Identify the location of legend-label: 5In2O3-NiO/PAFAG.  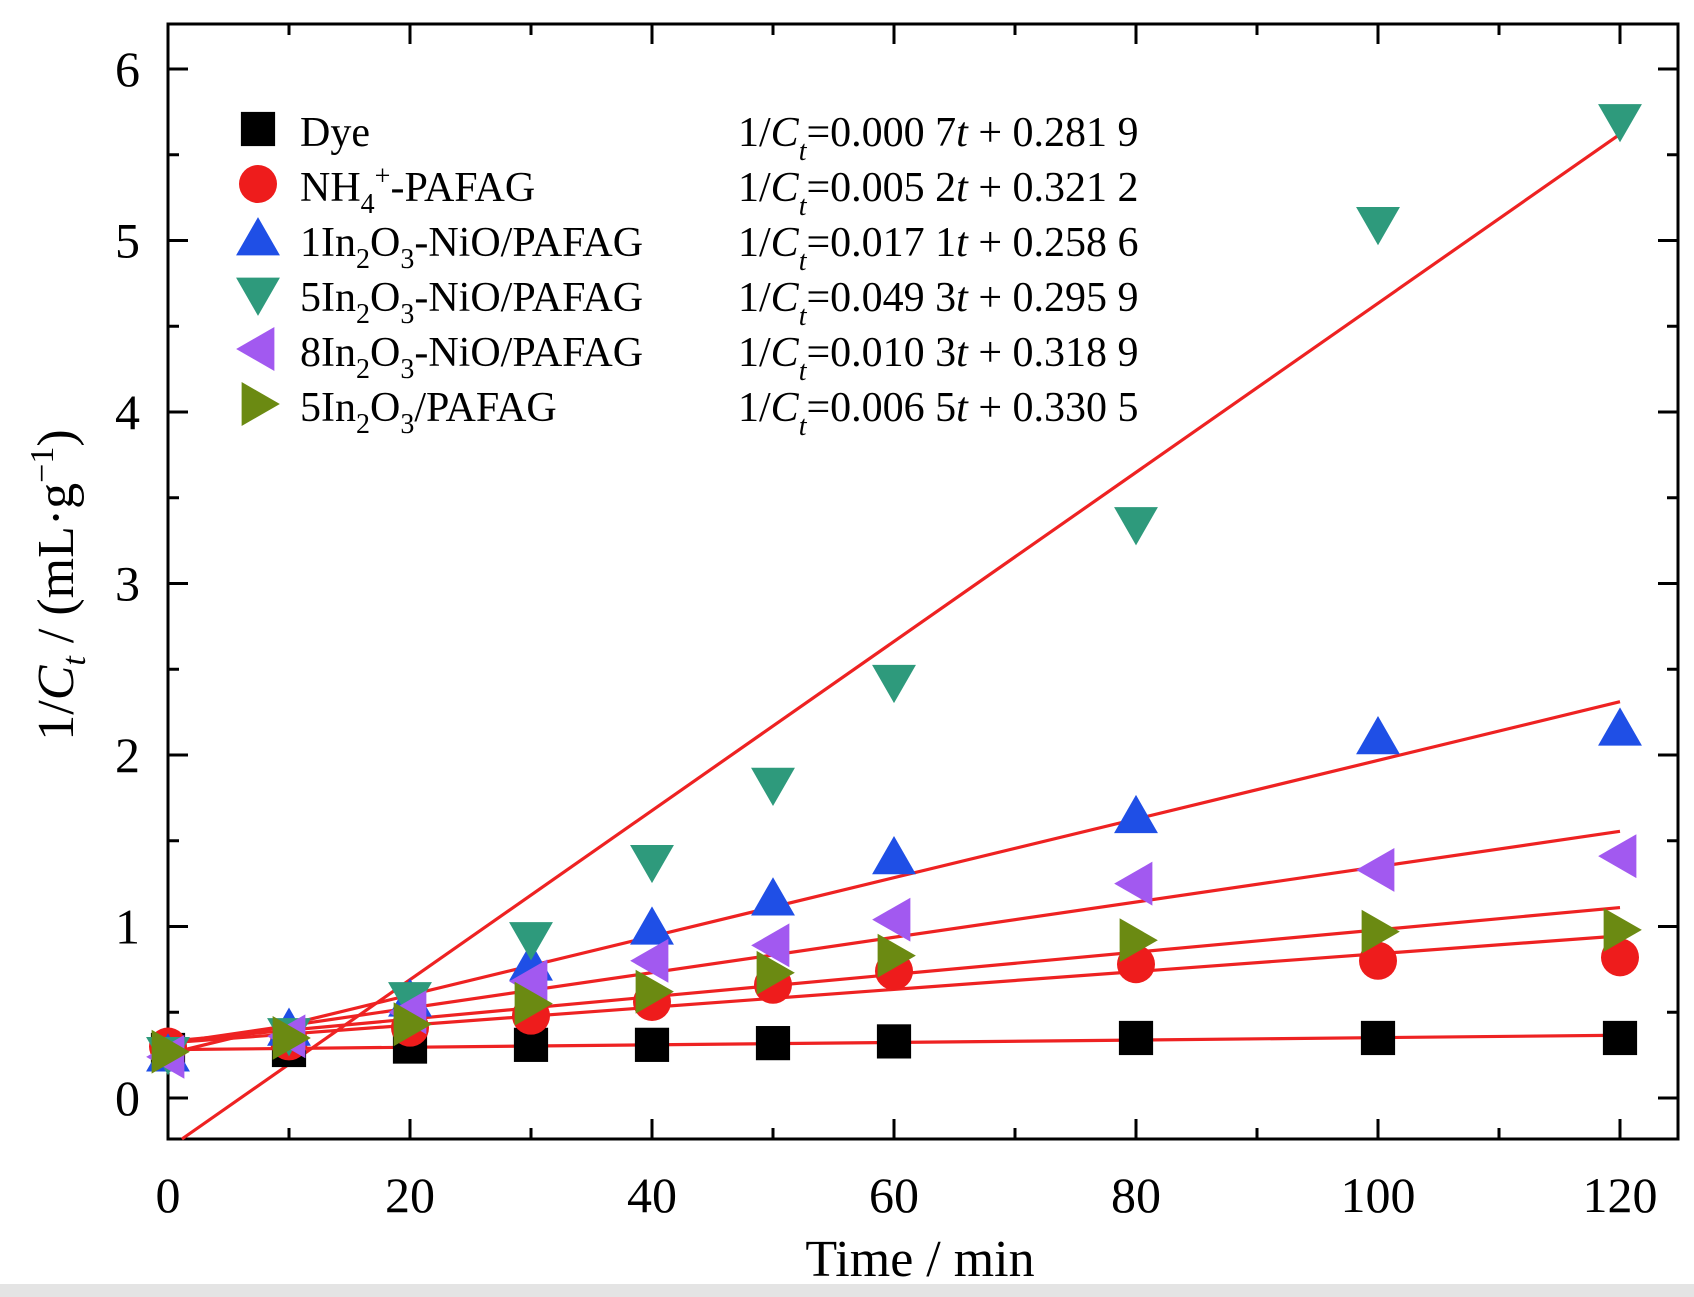
(471, 302).